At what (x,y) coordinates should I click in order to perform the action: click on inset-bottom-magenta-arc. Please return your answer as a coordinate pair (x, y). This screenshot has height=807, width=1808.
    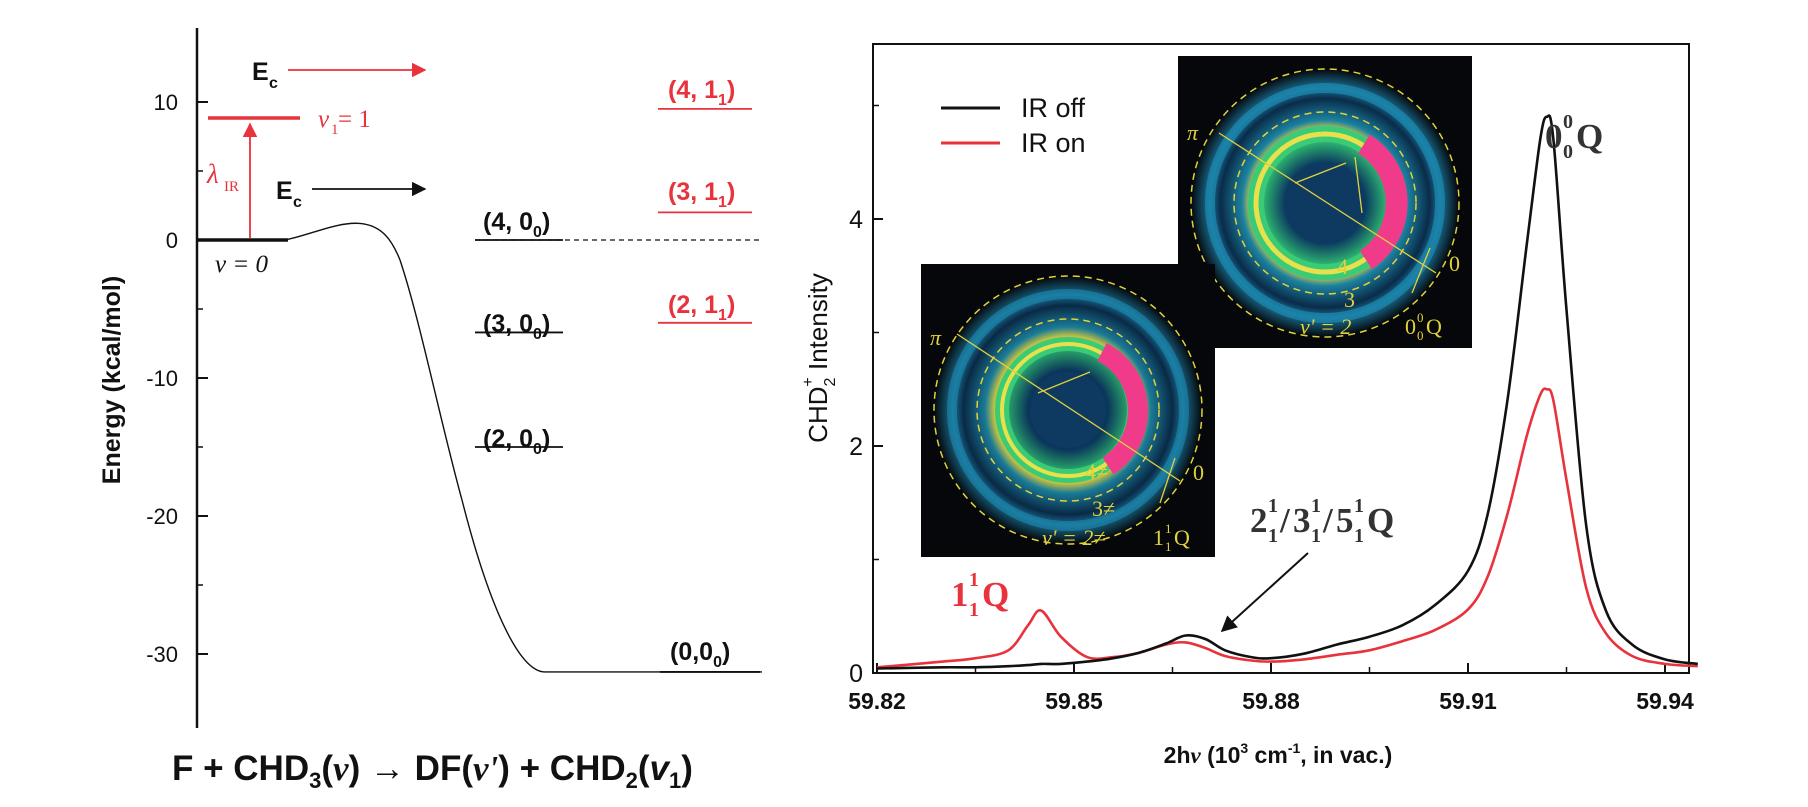
    Looking at the image, I should click on (1122, 409).